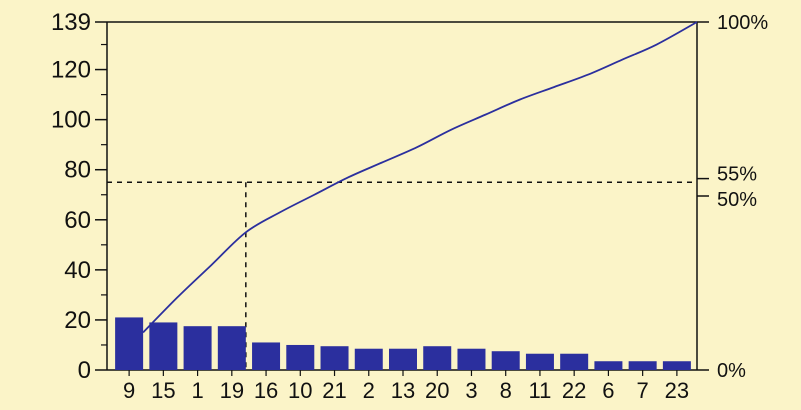 Image resolution: width=801 pixels, height=410 pixels. What do you see at coordinates (163, 390) in the screenshot?
I see `x-tick-label: 15` at bounding box center [163, 390].